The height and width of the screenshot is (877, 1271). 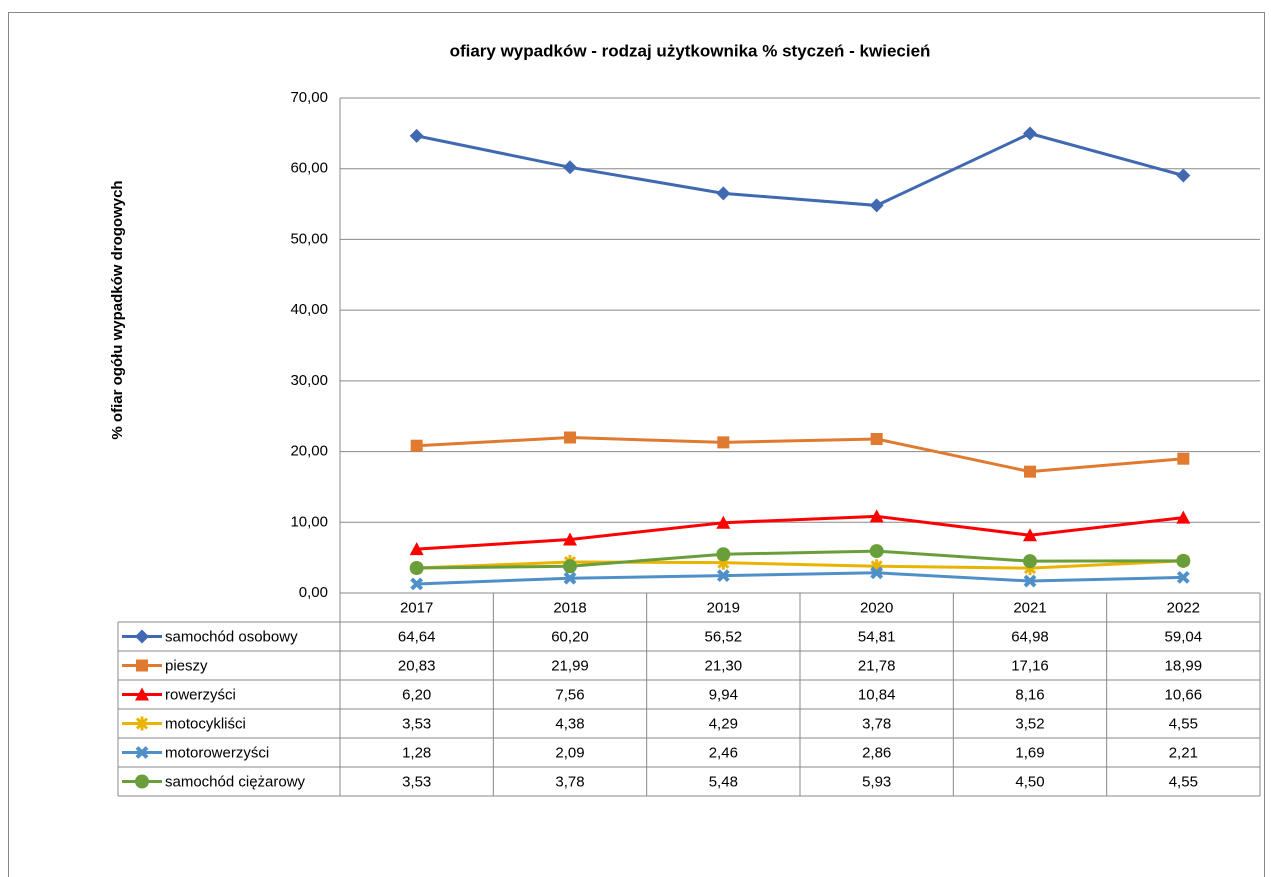 What do you see at coordinates (876, 752) in the screenshot?
I see `table-value: 2,86` at bounding box center [876, 752].